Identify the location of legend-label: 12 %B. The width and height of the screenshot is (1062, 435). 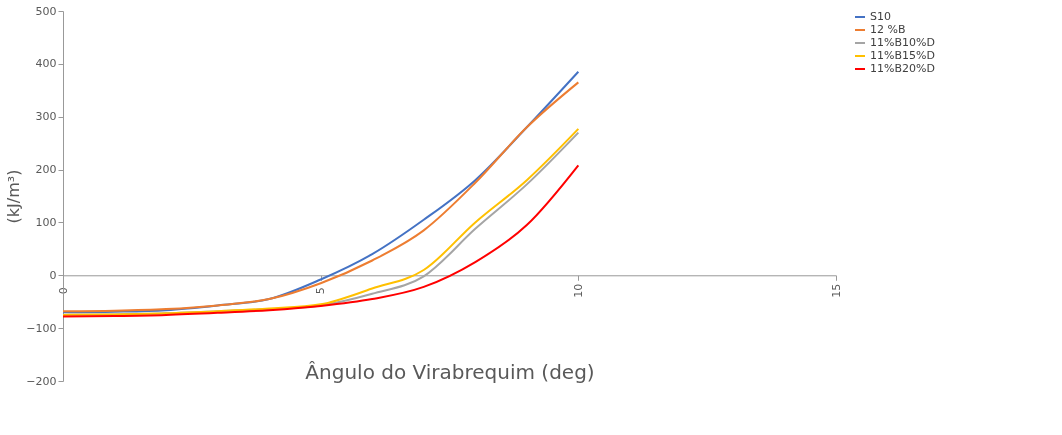
(888, 29).